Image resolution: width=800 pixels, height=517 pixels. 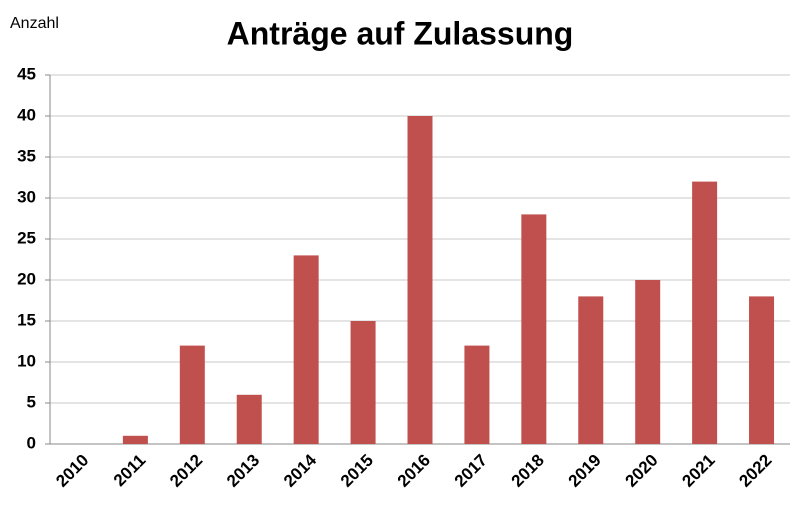 I want to click on y-tick-label: 20, so click(x=26, y=278).